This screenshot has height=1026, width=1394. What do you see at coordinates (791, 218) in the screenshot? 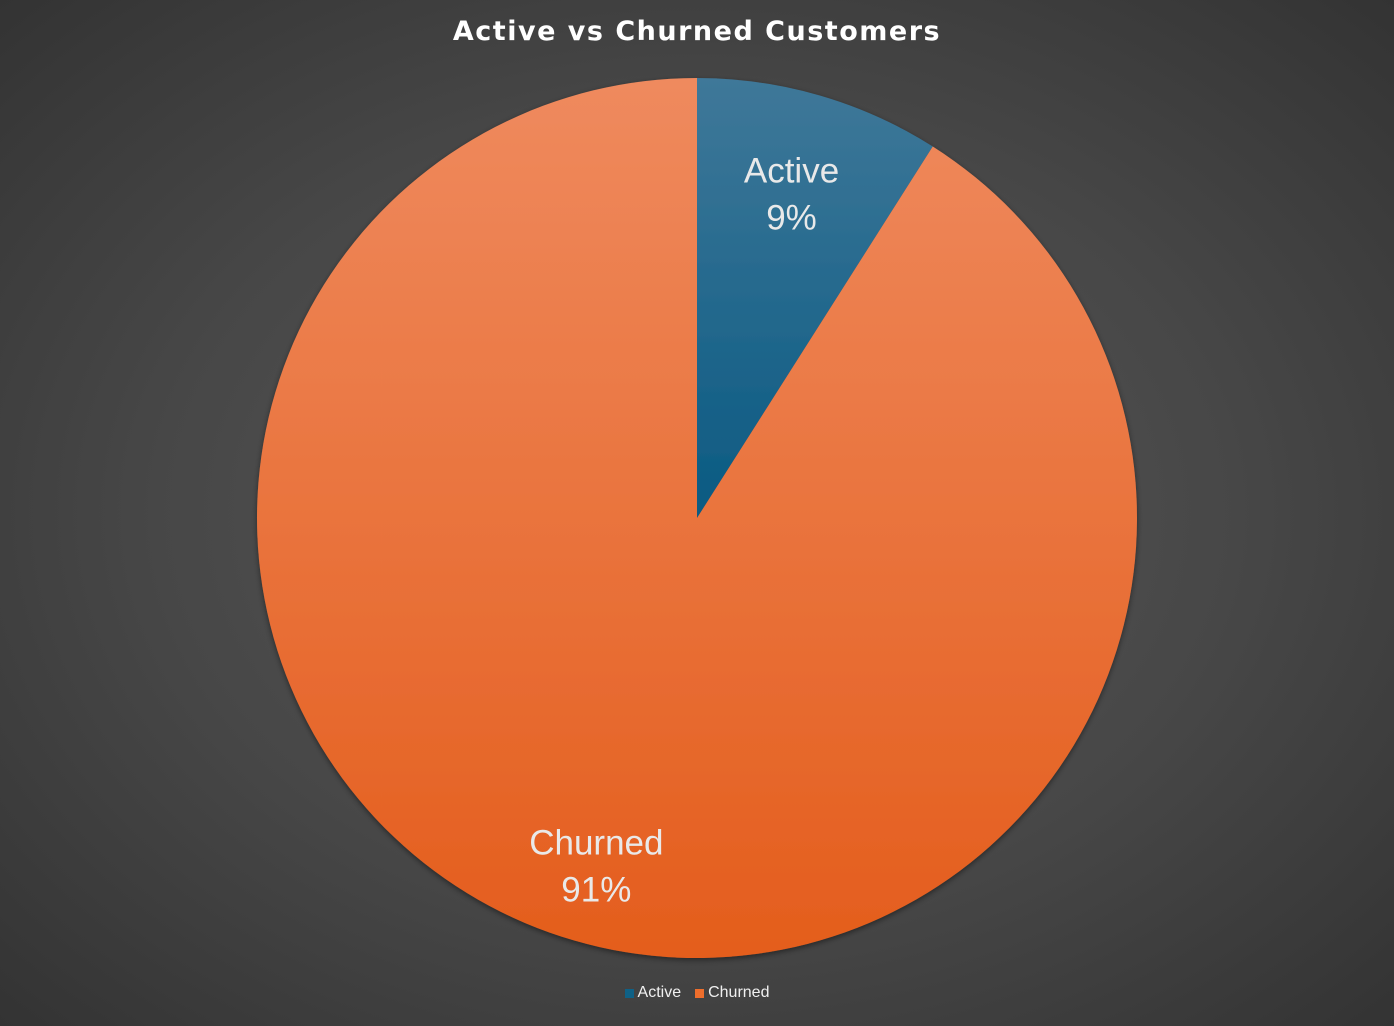
I see `slice-label-percent: 9%` at bounding box center [791, 218].